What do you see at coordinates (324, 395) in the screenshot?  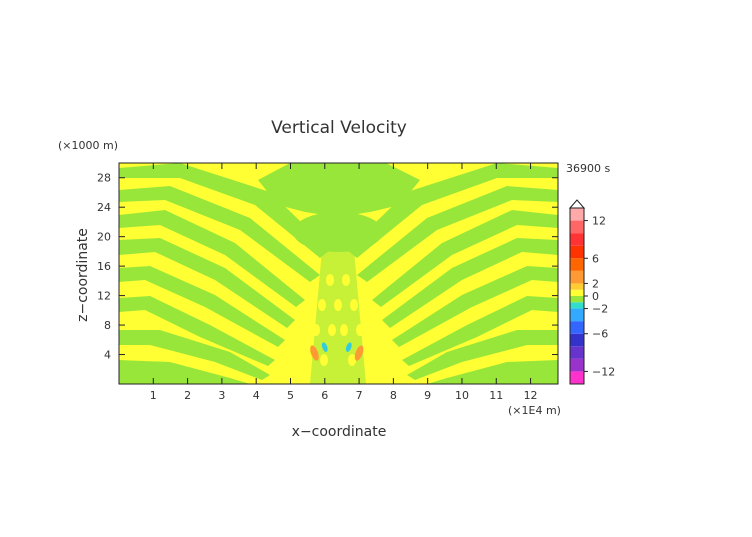 I see `x-tick-label: 6` at bounding box center [324, 395].